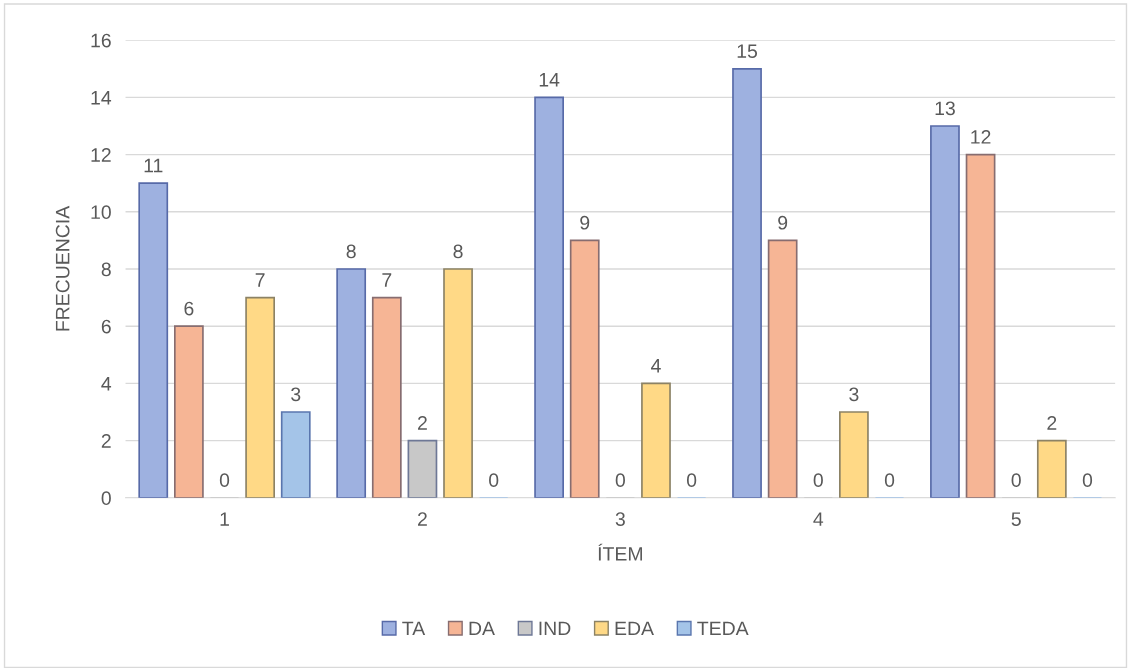 The image size is (1131, 670). What do you see at coordinates (189, 308) in the screenshot?
I see `data-label: 6` at bounding box center [189, 308].